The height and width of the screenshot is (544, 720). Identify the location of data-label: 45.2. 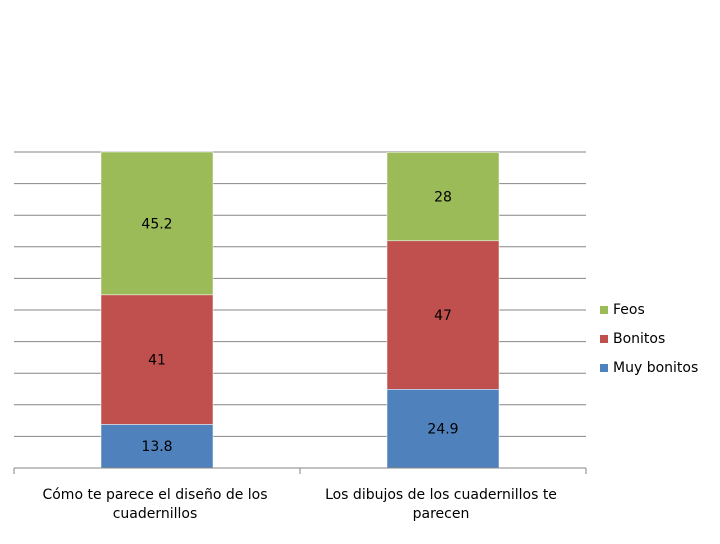
(156, 224).